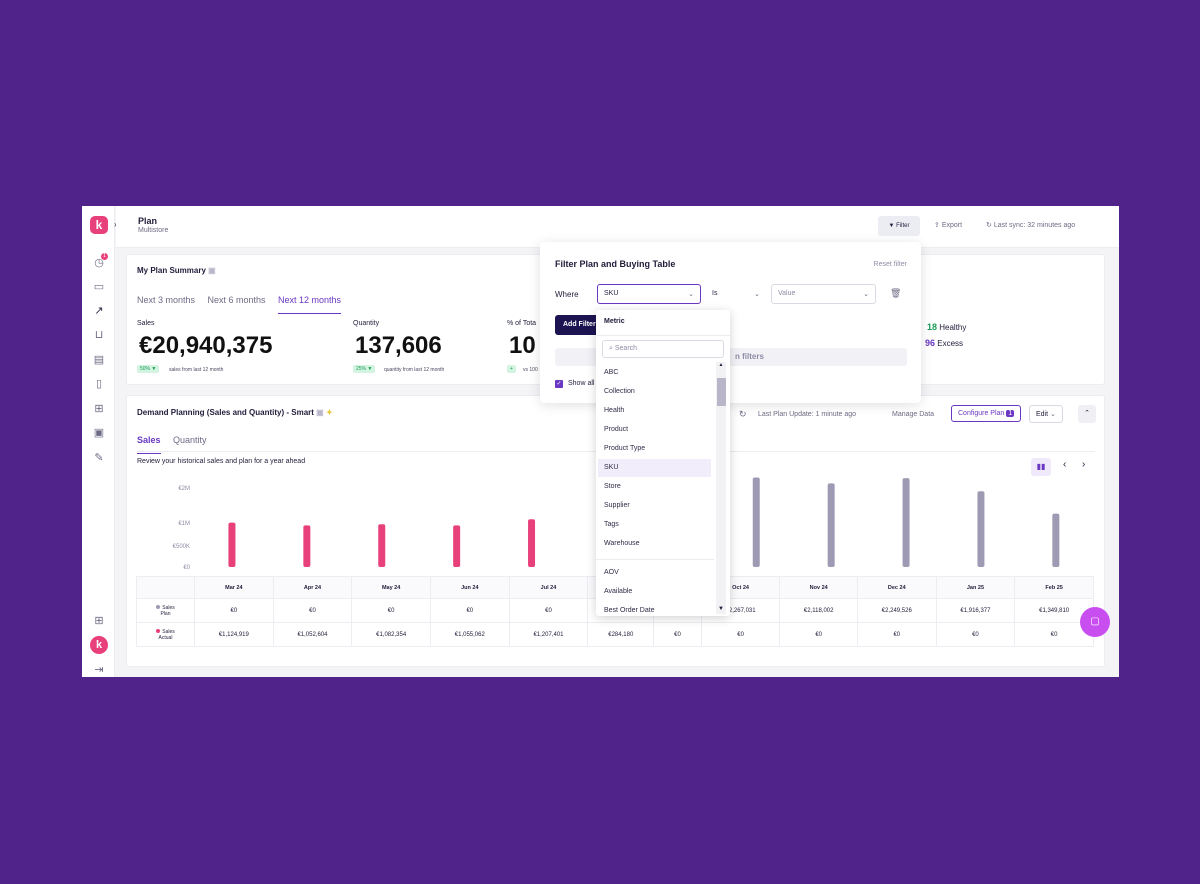 The width and height of the screenshot is (1200, 884). Describe the element at coordinates (655, 559) in the screenshot. I see `dropdown-separator` at that location.